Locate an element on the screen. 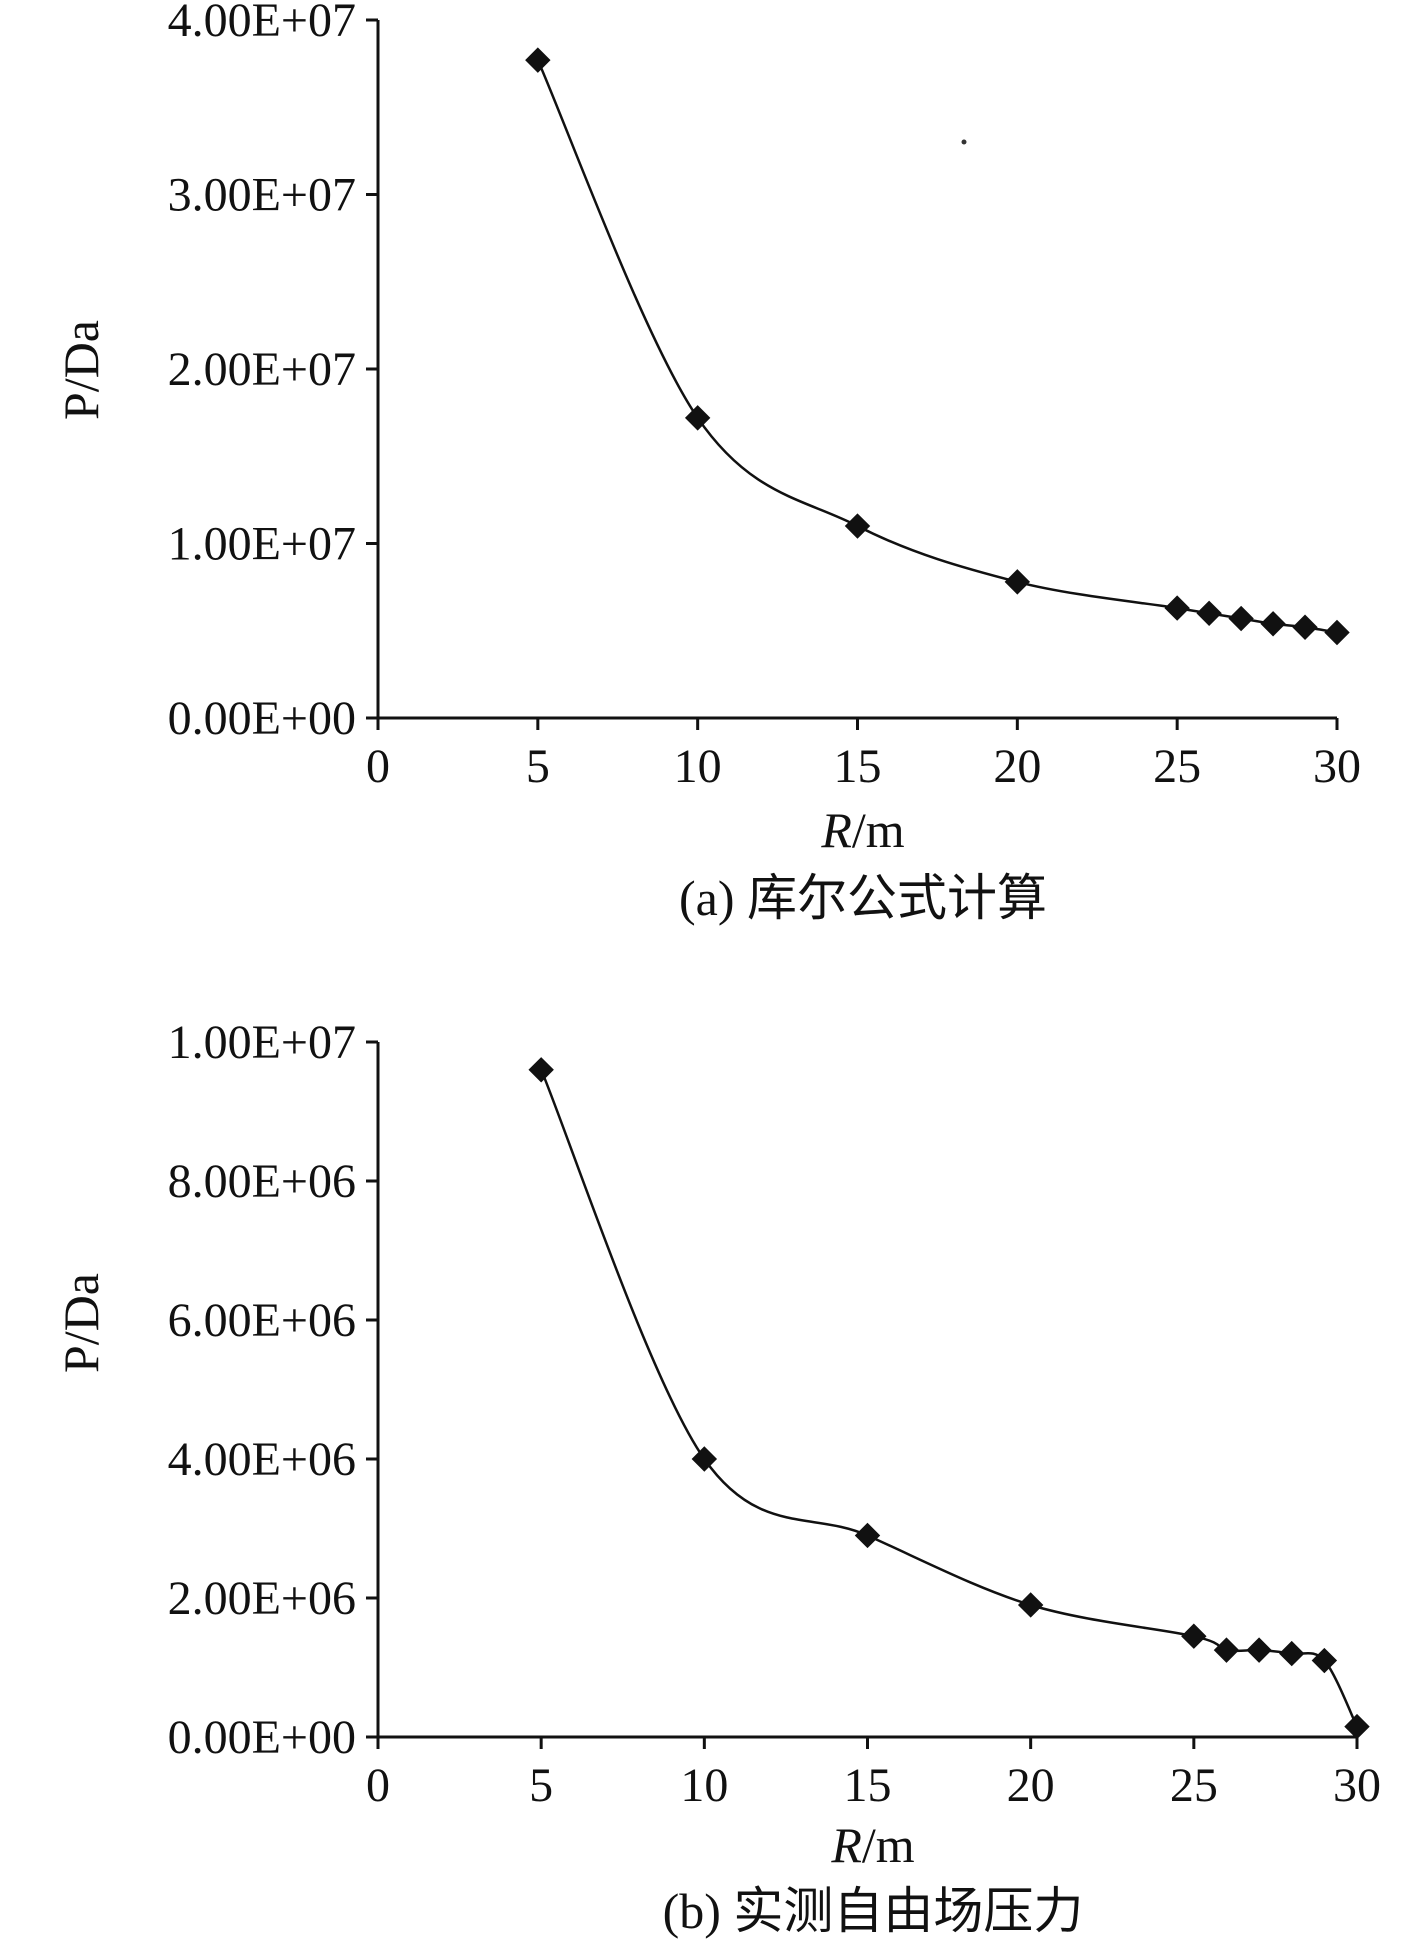 This screenshot has height=1940, width=1417. chart-b-x-tick-label: 30 is located at coordinates (1357, 1785).